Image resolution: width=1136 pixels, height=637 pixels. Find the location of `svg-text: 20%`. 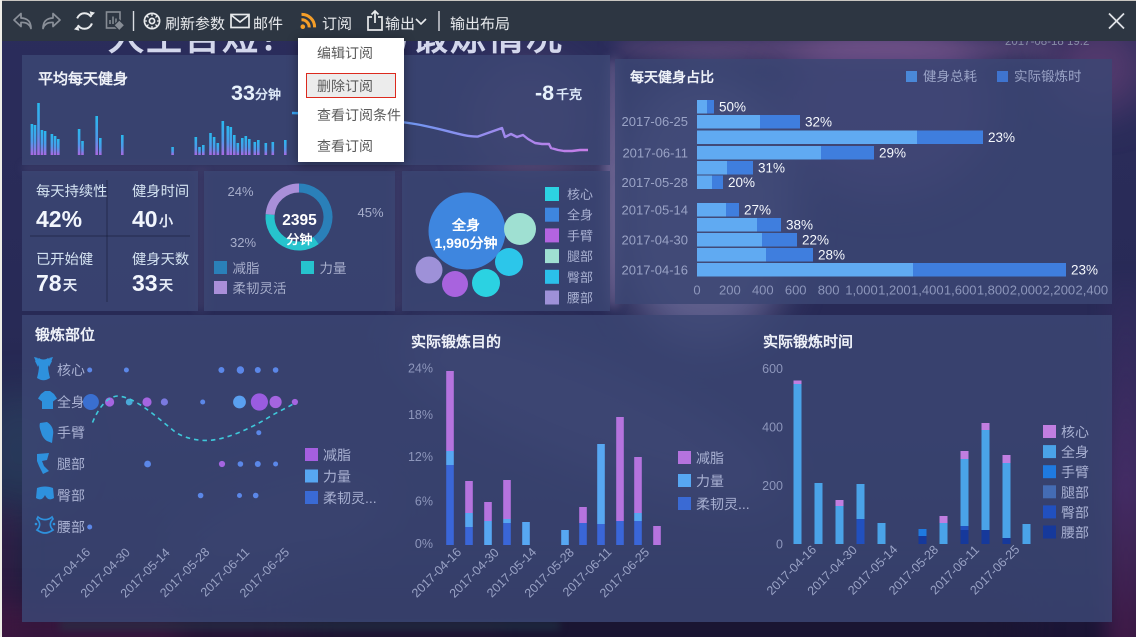

svg-text: 20% is located at coordinates (741, 182).